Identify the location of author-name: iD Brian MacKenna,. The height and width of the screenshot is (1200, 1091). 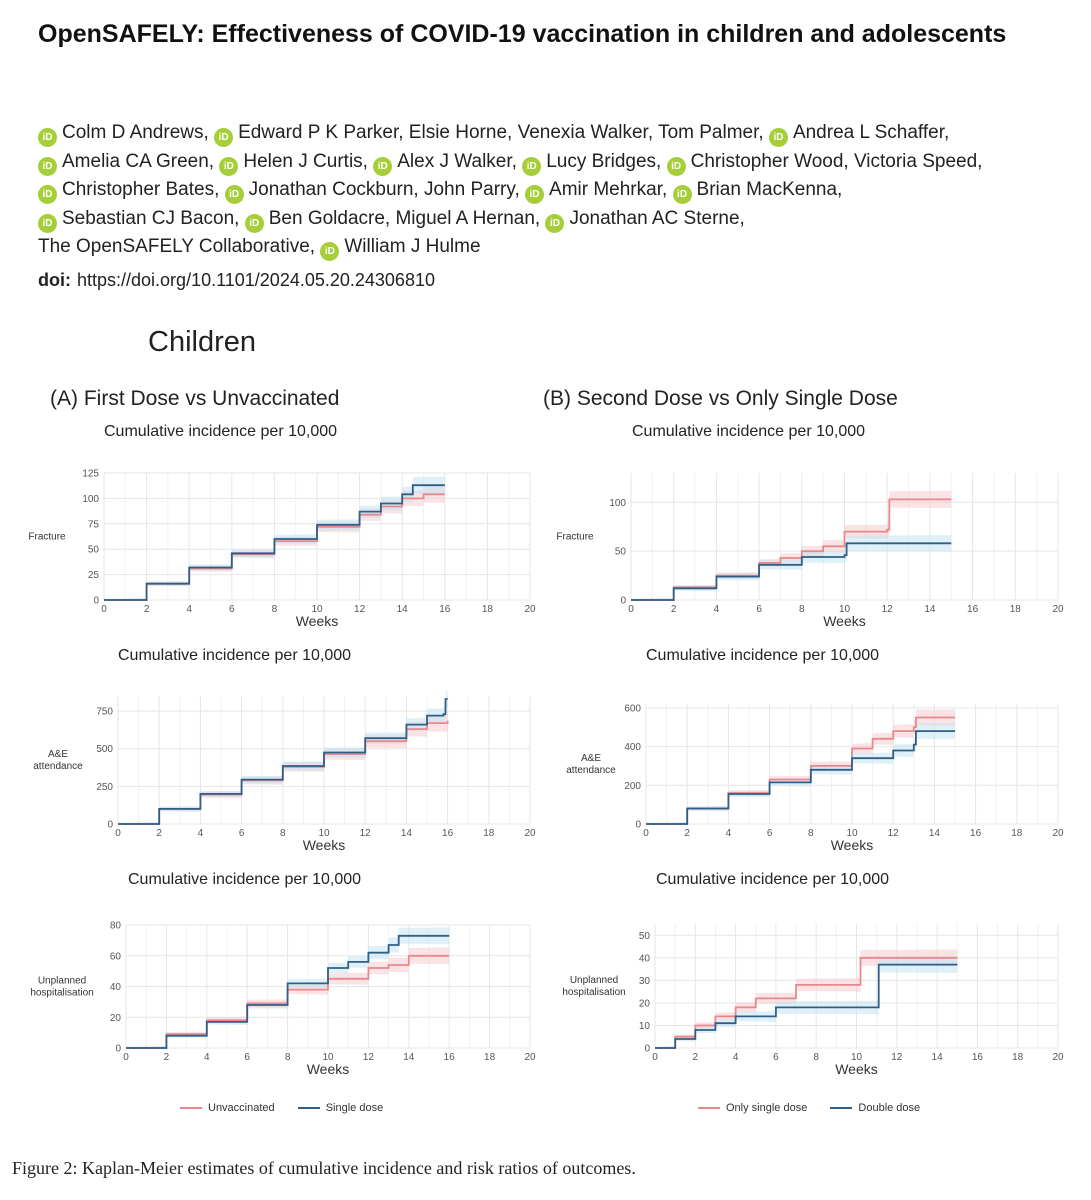
(757, 191).